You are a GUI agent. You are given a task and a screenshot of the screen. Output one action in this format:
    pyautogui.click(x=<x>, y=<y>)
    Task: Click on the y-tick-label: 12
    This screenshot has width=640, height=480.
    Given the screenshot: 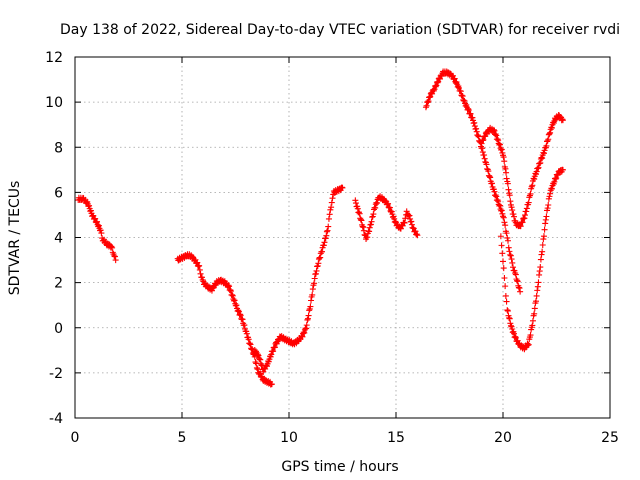 What is the action you would take?
    pyautogui.click(x=54, y=58)
    